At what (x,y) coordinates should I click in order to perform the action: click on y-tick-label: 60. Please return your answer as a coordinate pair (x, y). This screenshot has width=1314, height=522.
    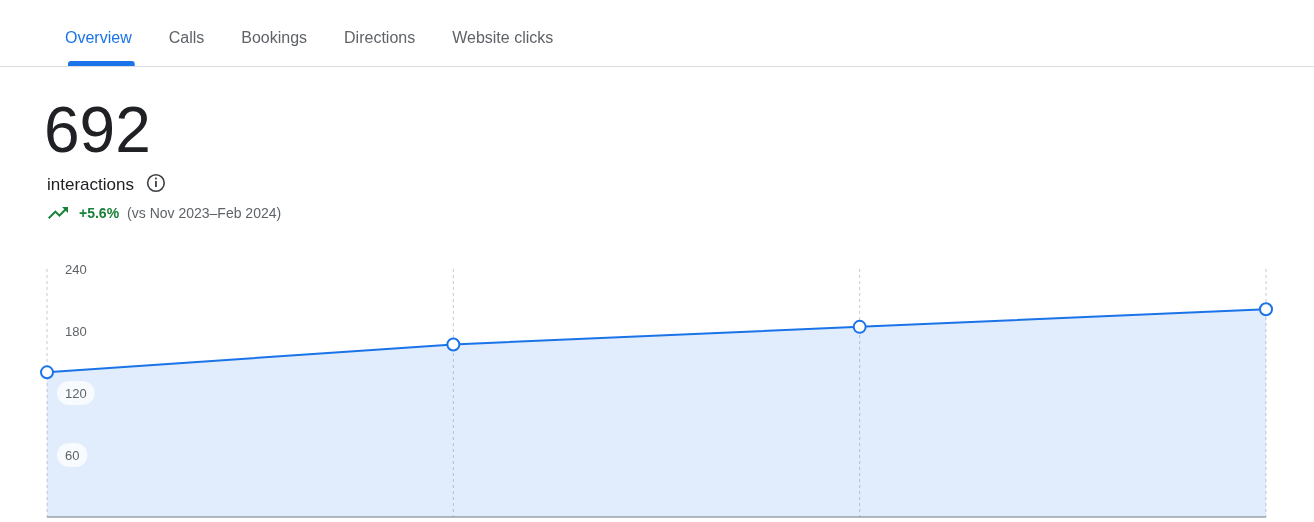
    Looking at the image, I should click on (72, 455).